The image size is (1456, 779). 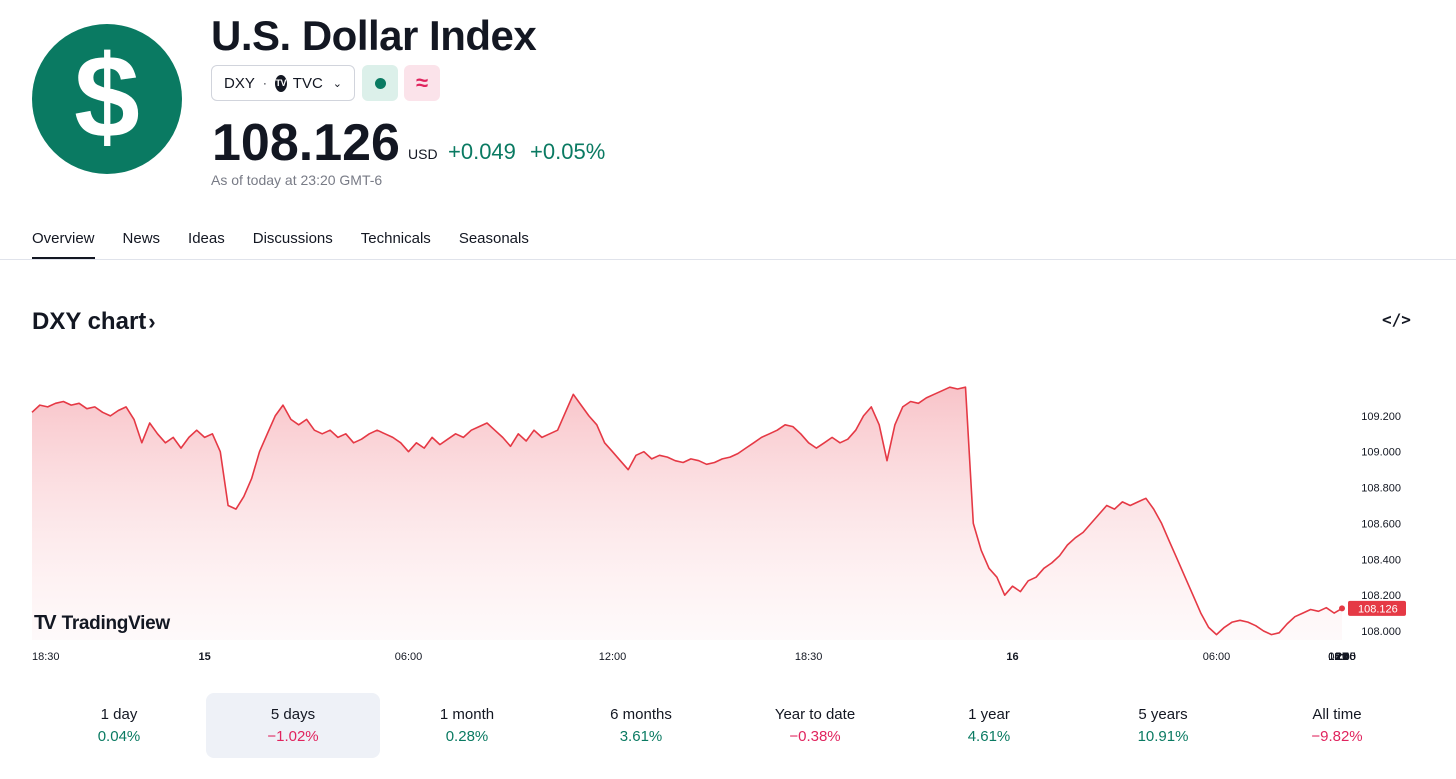 I want to click on period-5-years: 5 years 10.91%, so click(x=1163, y=725).